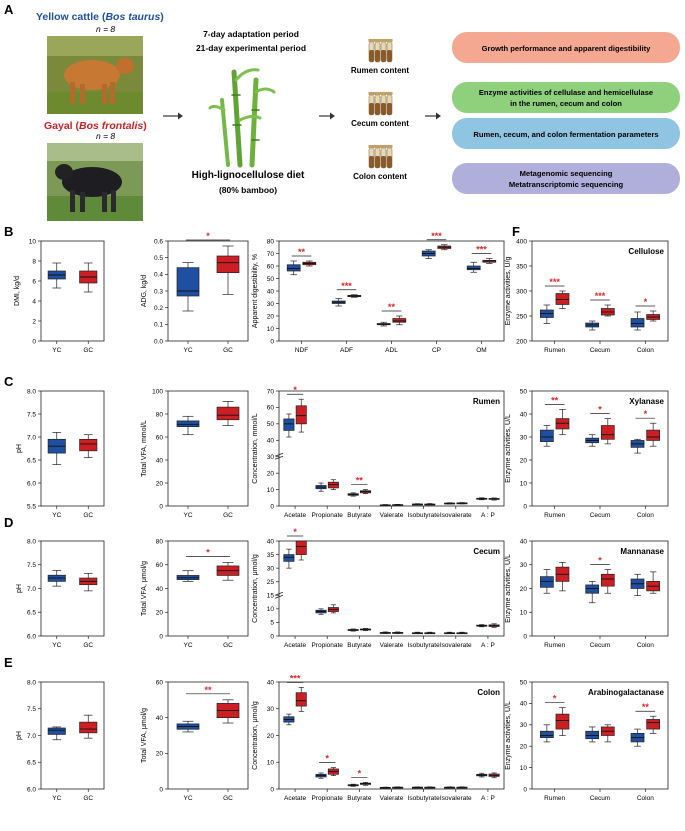 The height and width of the screenshot is (831, 685). Describe the element at coordinates (100, 17) in the screenshot. I see `yellow-cattle-title: Yellow cattle (Bos taurus)` at that location.